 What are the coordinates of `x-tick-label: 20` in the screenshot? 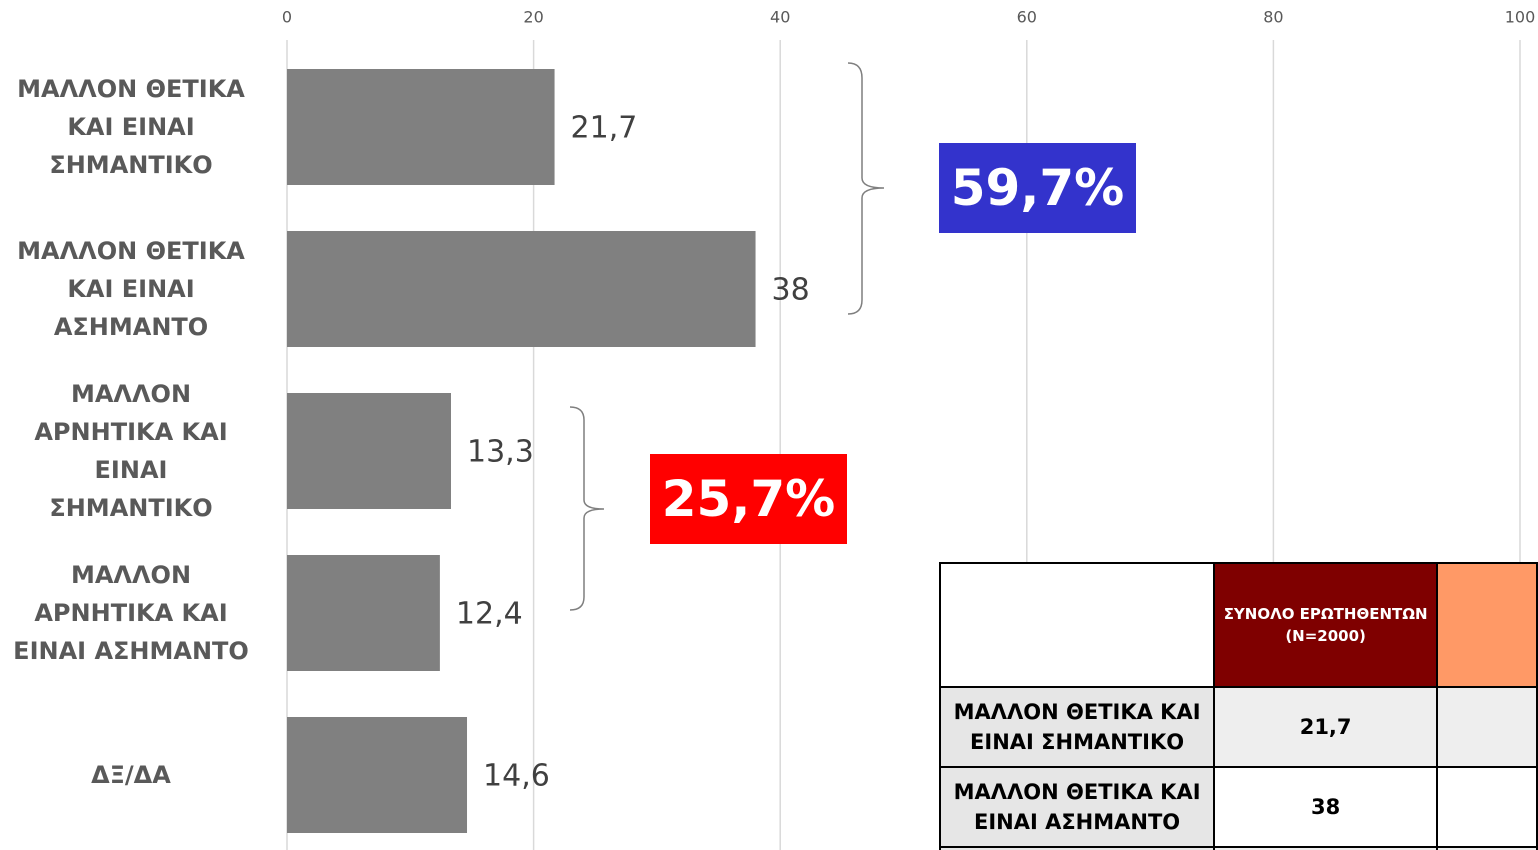 It's located at (533, 17).